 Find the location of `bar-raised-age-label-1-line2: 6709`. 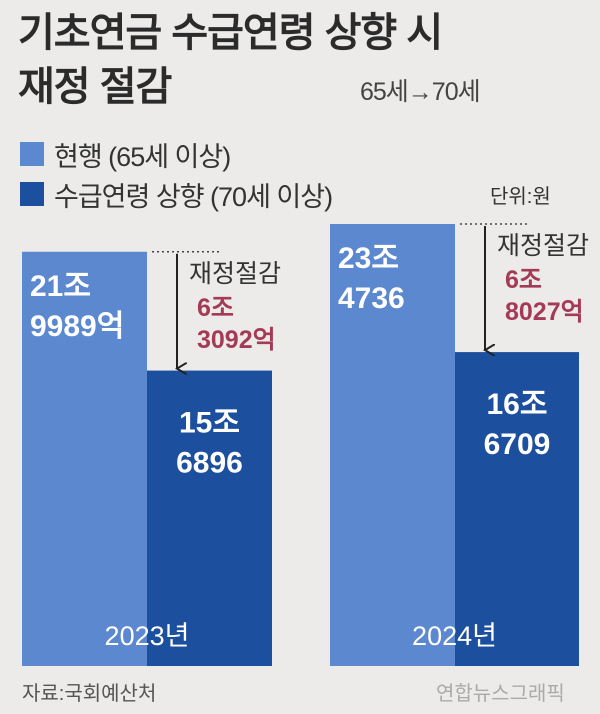

bar-raised-age-label-1-line2: 6709 is located at coordinates (517, 444).